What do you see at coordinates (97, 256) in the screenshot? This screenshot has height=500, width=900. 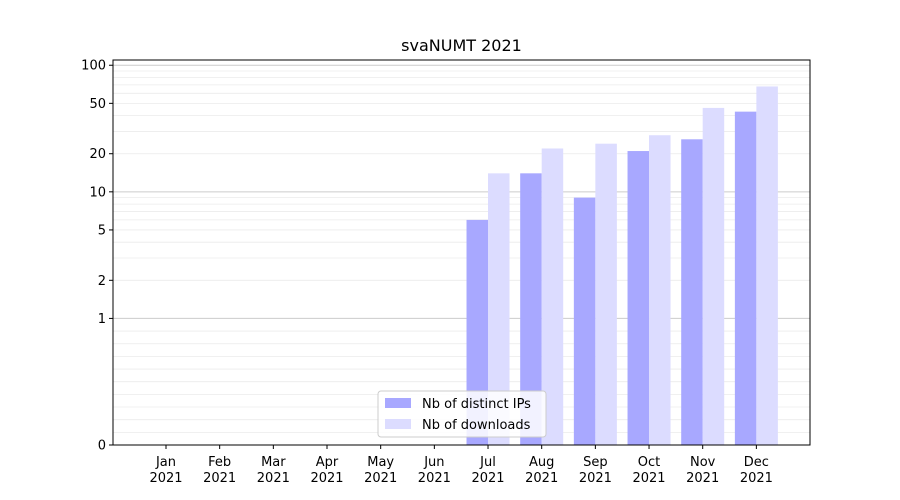 I see `y-axis-ticks: 0 1 2 5 10 20 50 100` at bounding box center [97, 256].